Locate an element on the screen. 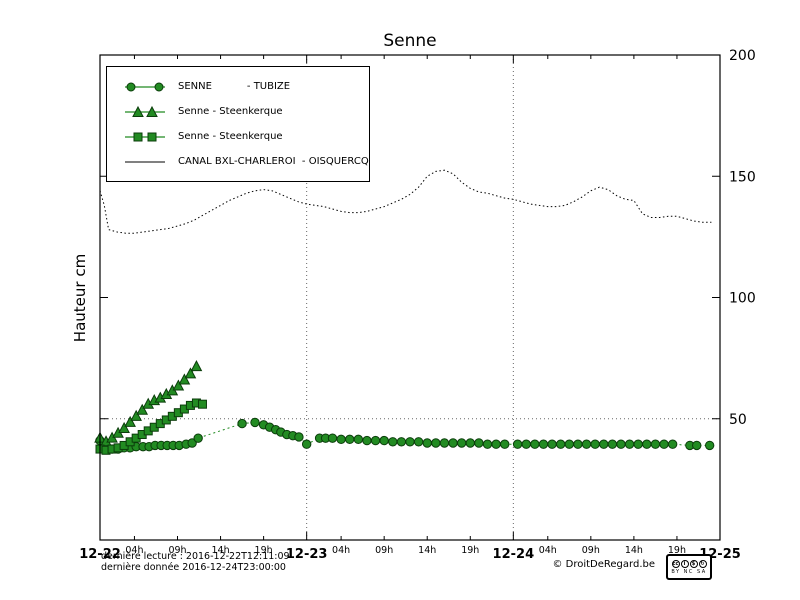 The width and height of the screenshot is (800, 600). share-alike-icon: ↻ is located at coordinates (702, 563).